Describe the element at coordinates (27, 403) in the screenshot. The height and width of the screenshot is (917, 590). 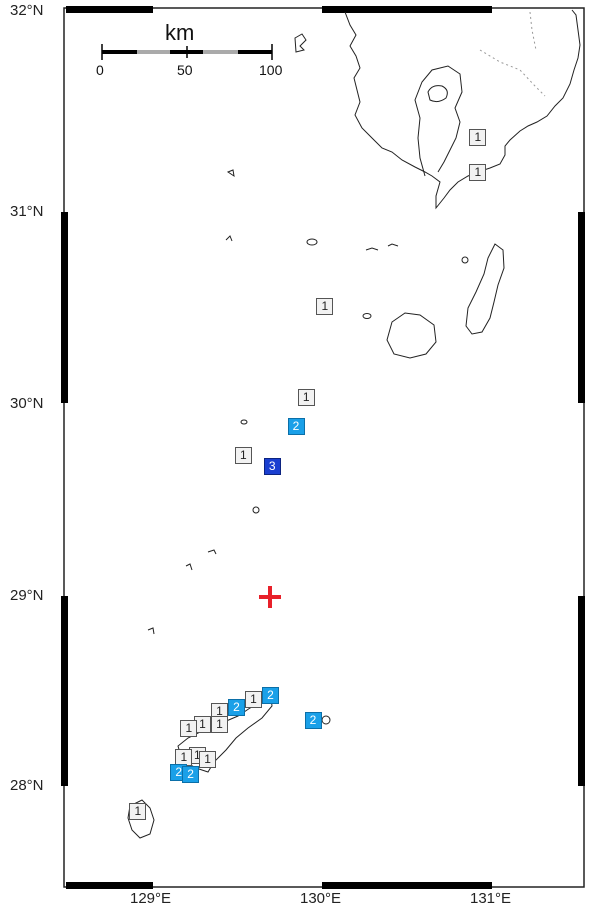
I see `lat-label-30n: 30°N` at that location.